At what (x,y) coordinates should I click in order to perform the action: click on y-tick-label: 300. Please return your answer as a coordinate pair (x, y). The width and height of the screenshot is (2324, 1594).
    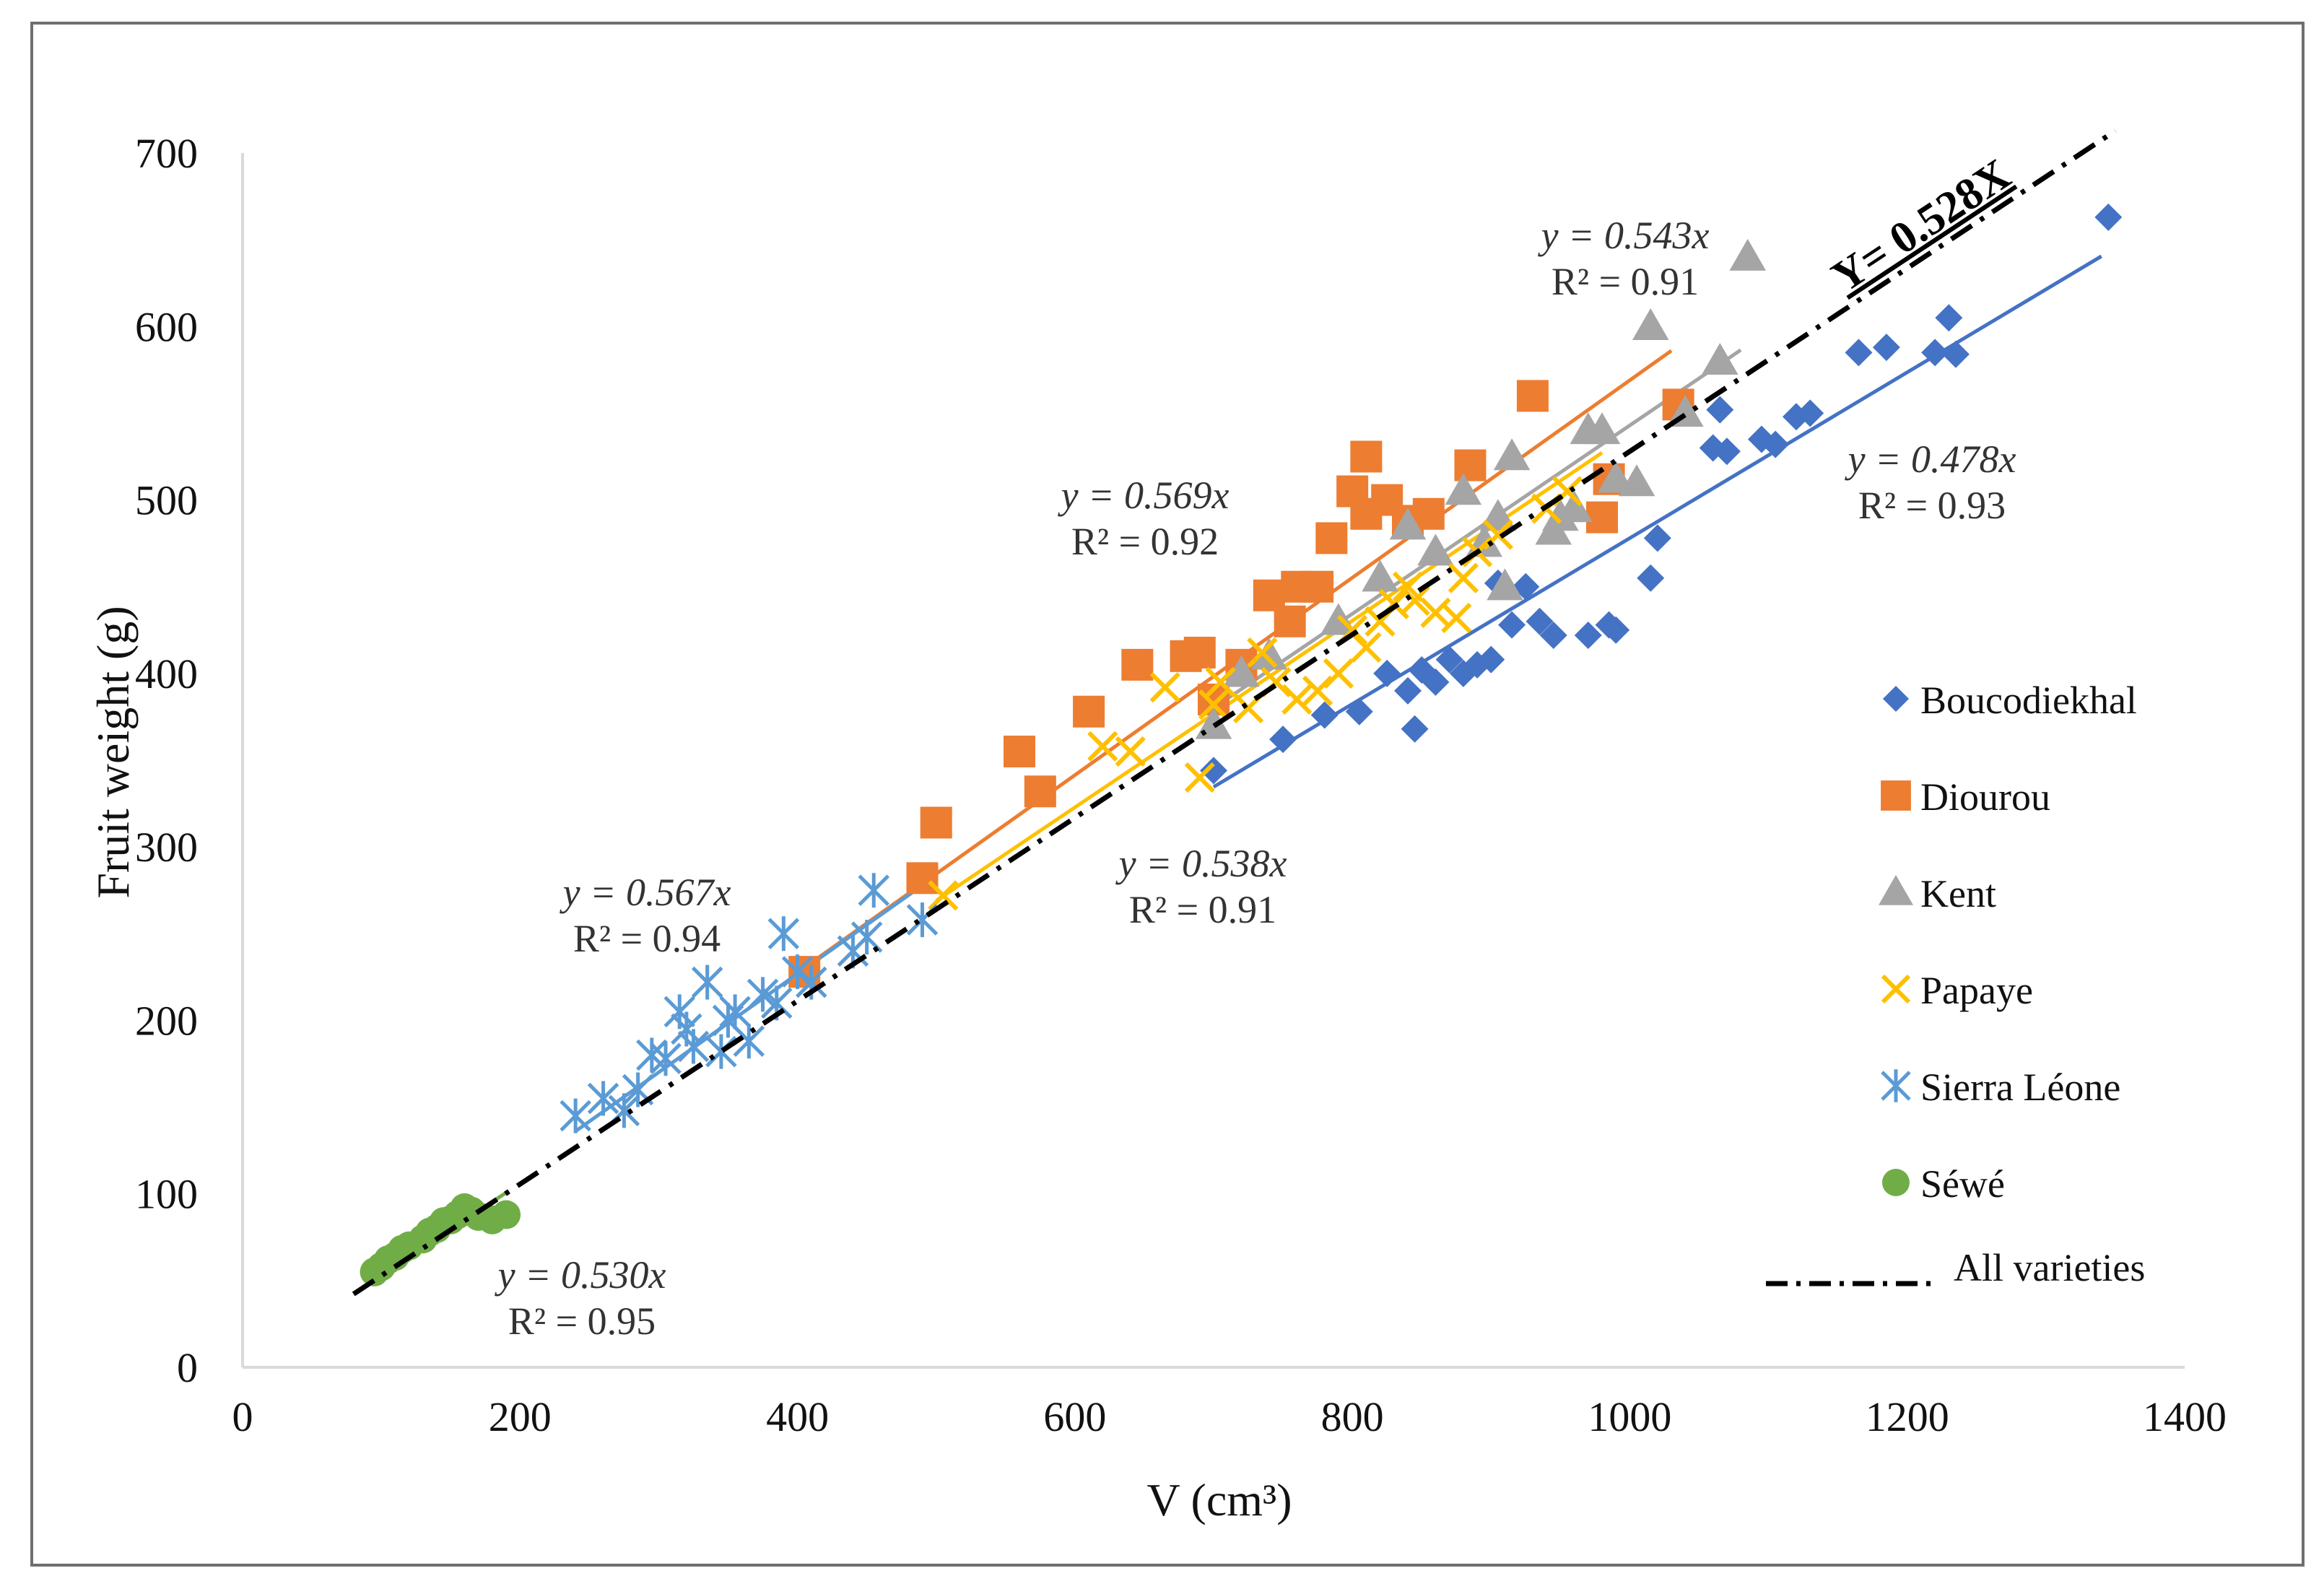
    Looking at the image, I should click on (166, 847).